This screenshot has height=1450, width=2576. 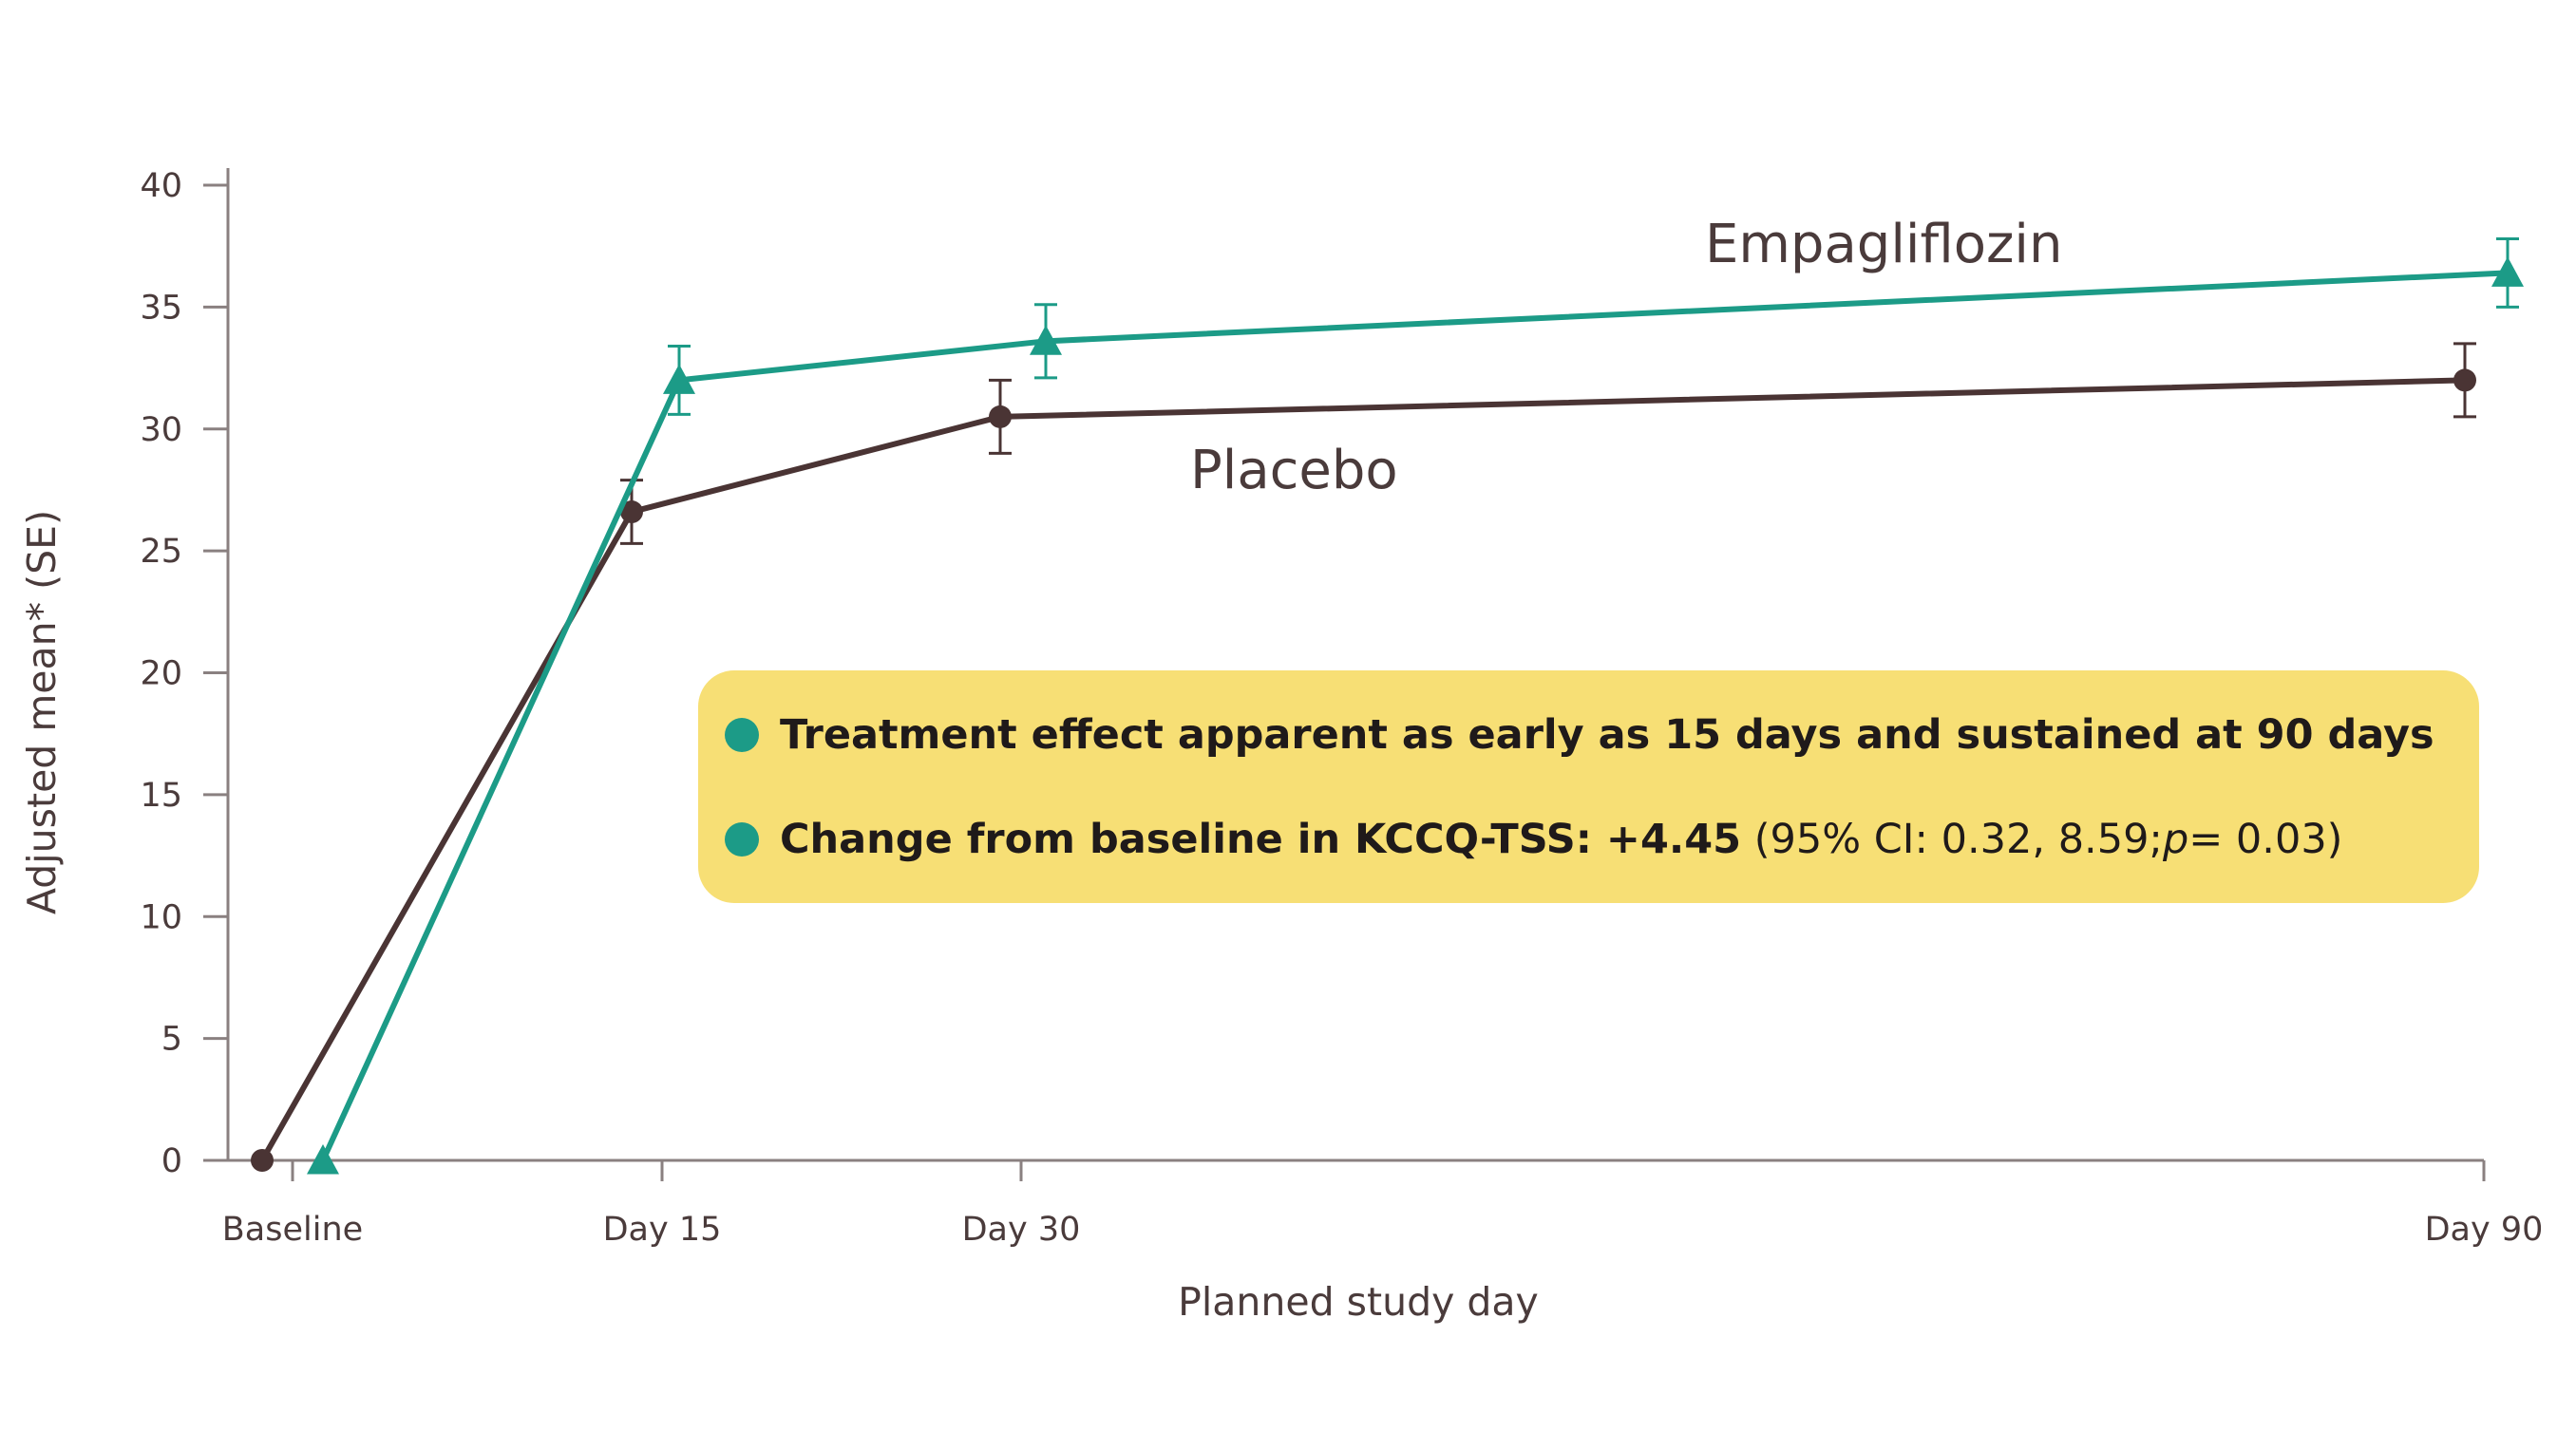 I want to click on x-axis-title: Planned study day, so click(x=1358, y=1302).